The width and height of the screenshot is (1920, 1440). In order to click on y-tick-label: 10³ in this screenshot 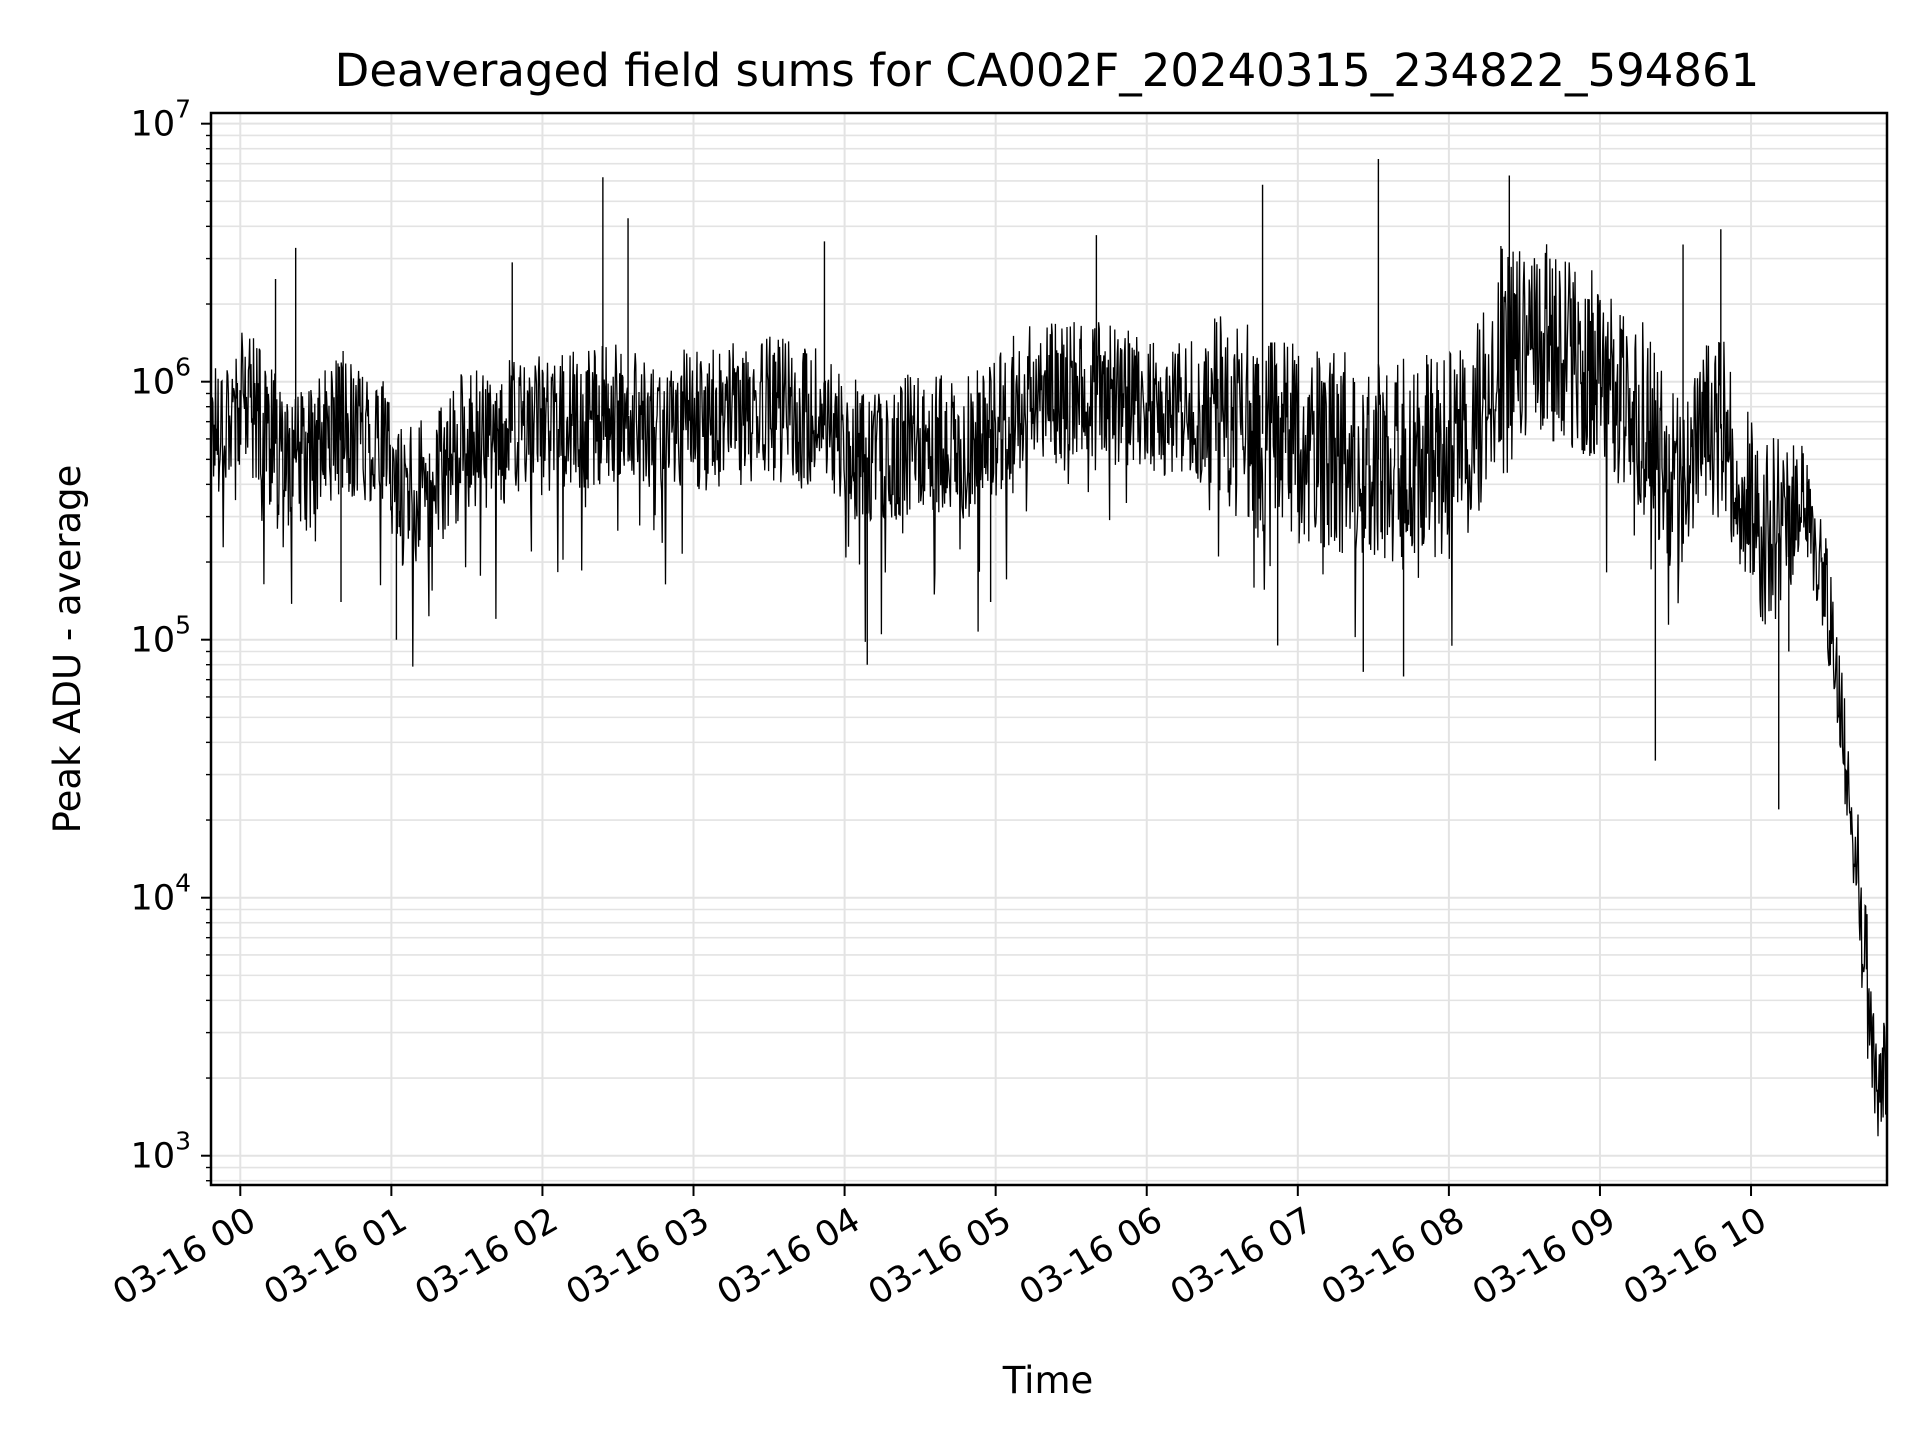, I will do `click(161, 1152)`.